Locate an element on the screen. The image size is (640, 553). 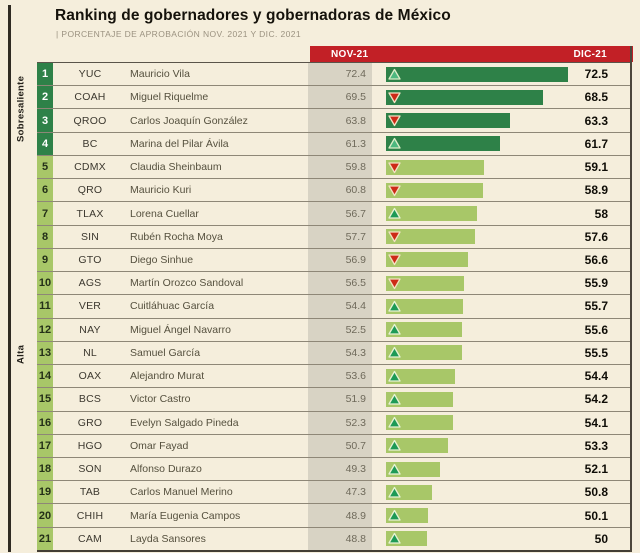
rank-badge: 3 is located at coordinates (45, 120).